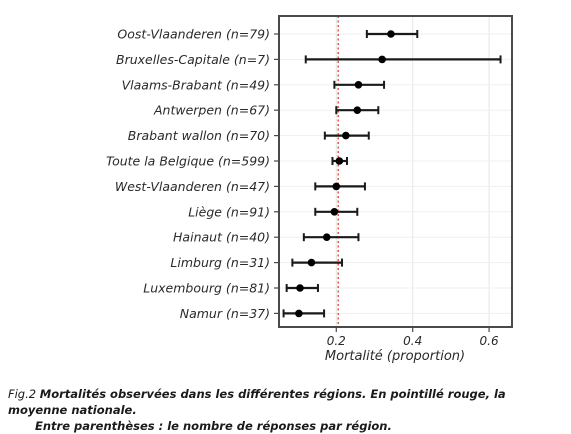 This screenshot has width=571, height=434. What do you see at coordinates (221, 237) in the screenshot?
I see `region-label: Hainaut (n=40)` at bounding box center [221, 237].